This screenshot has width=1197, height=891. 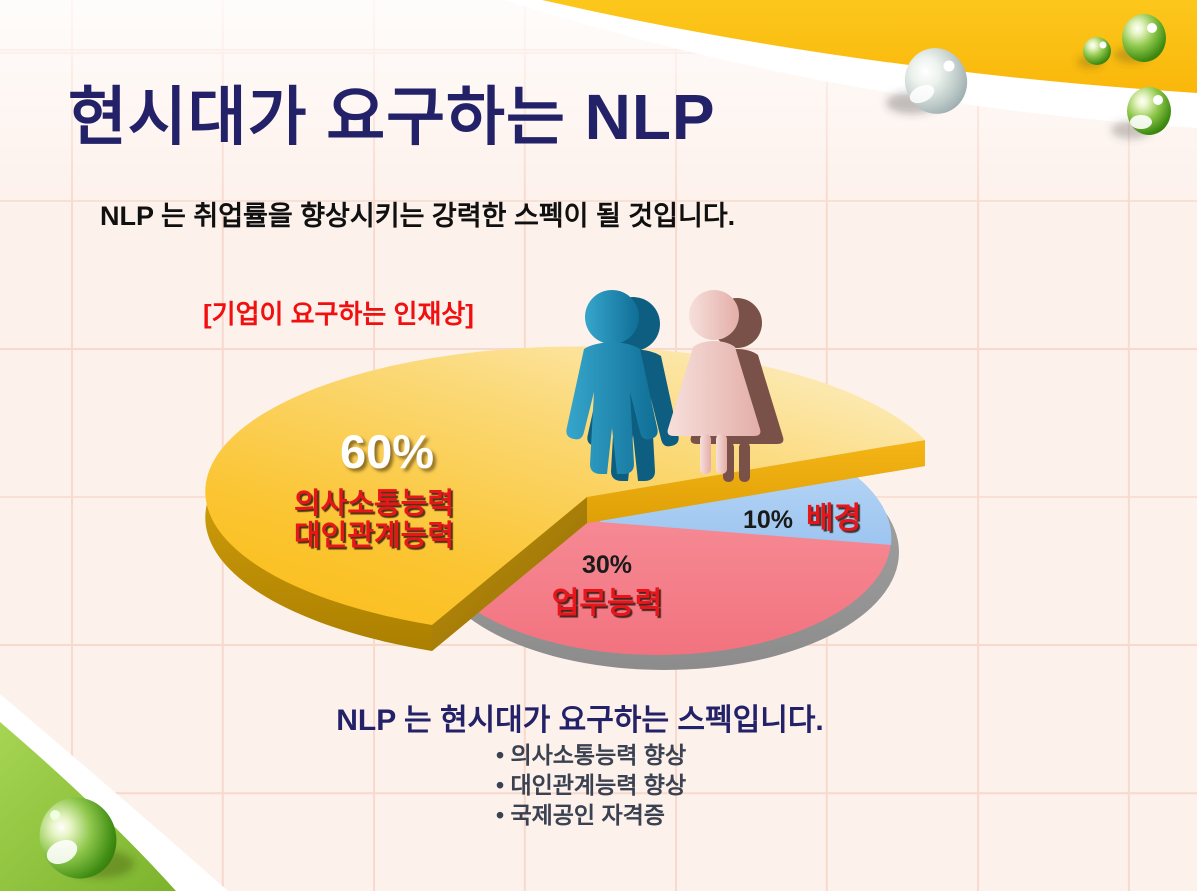 I want to click on slice-10-label-row: 10% 배경, so click(x=802, y=515).